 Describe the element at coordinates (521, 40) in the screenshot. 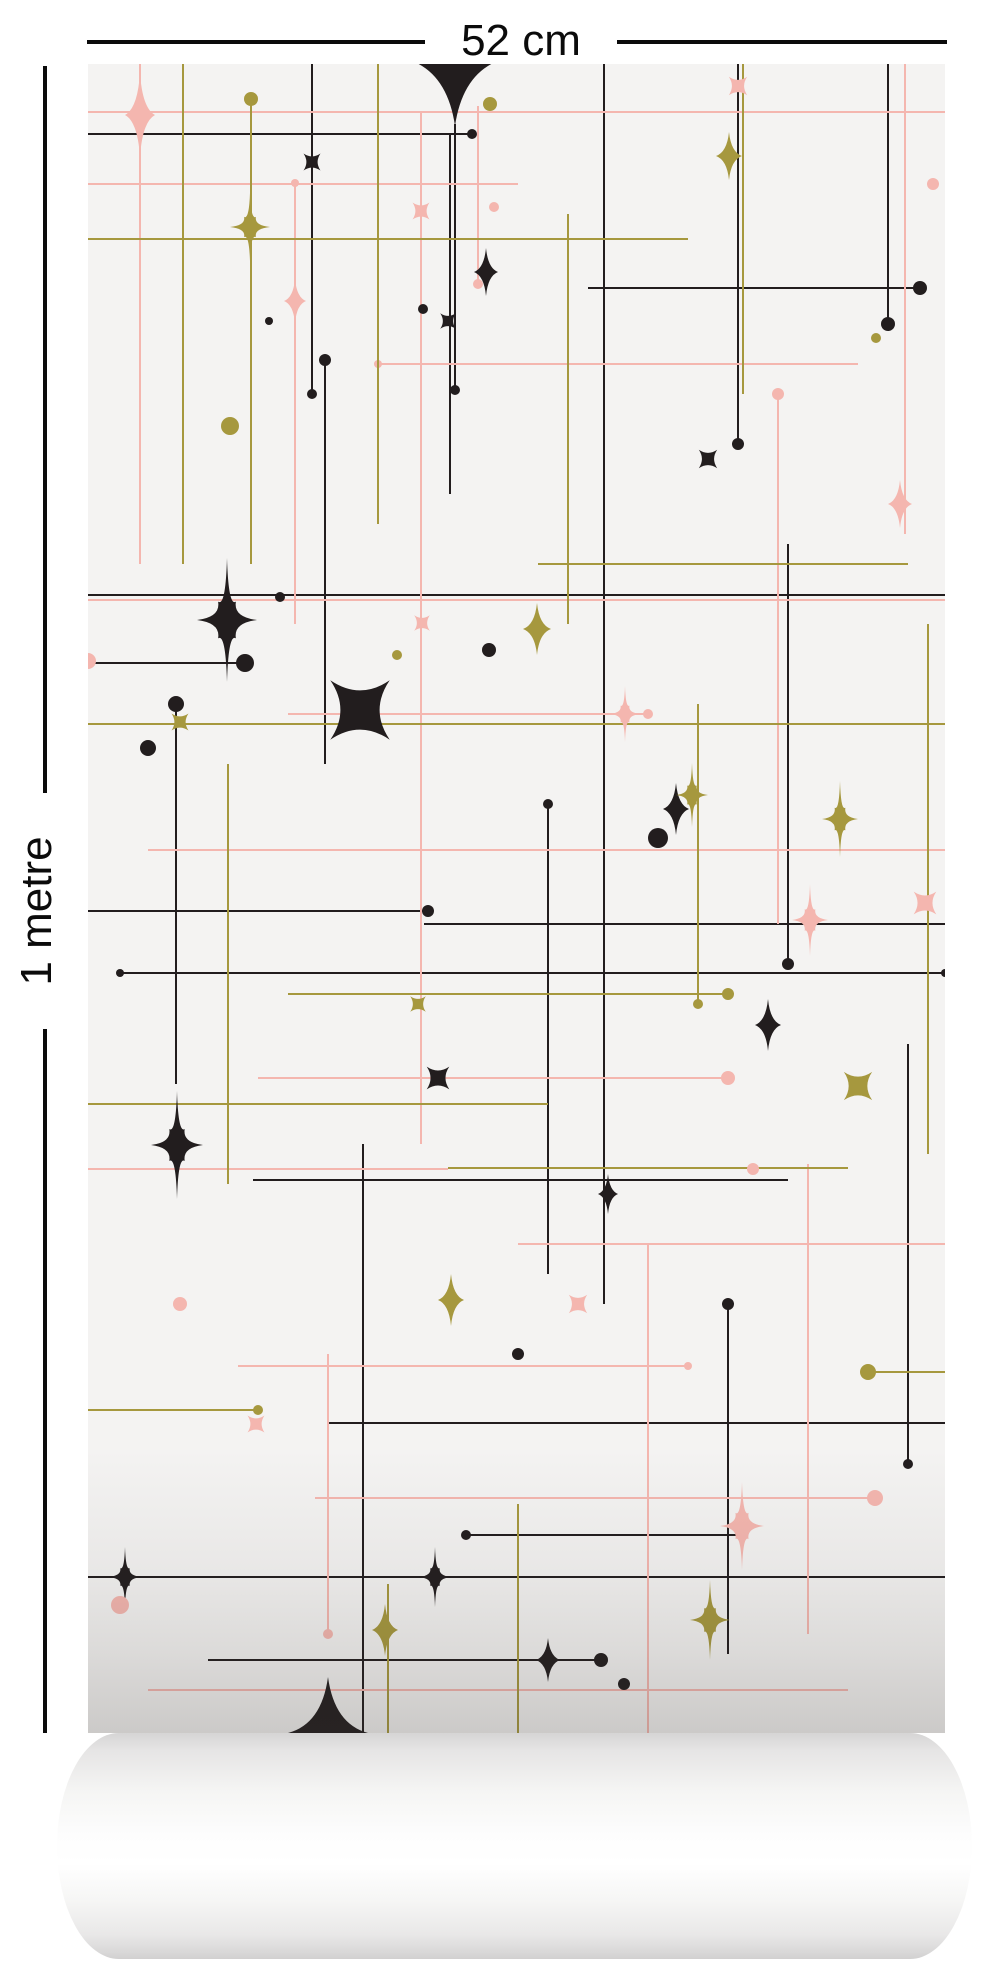

I see `width-dimension-label: 52 cm` at that location.